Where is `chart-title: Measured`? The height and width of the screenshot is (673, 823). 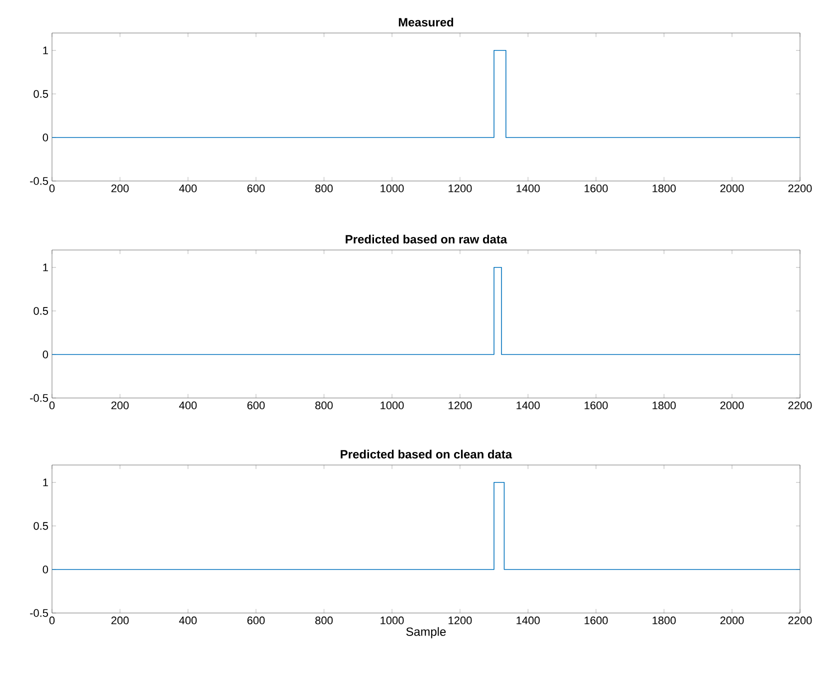 chart-title: Measured is located at coordinates (426, 22).